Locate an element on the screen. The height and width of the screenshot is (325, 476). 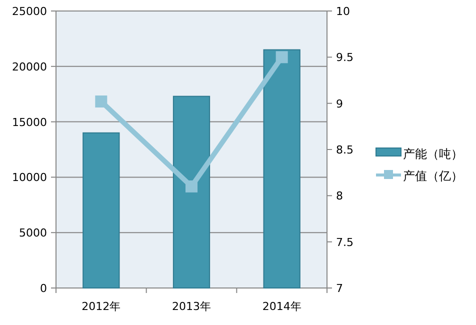
x-tick-label: 2013年 is located at coordinates (191, 306).